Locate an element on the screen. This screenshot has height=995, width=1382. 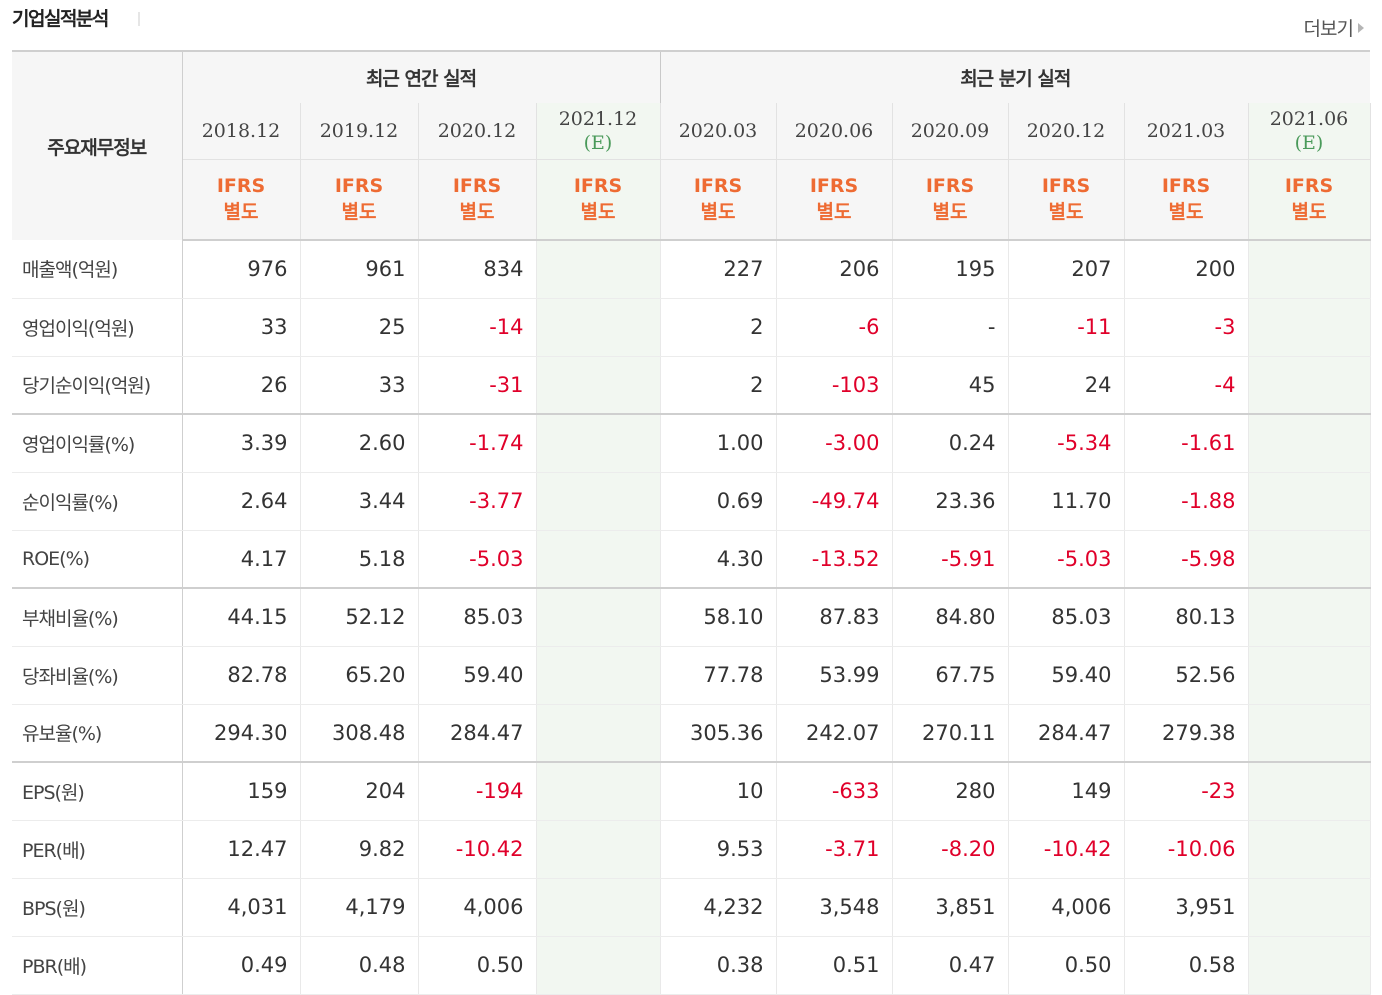
row-label: 순이익률(%) is located at coordinates (97, 501).